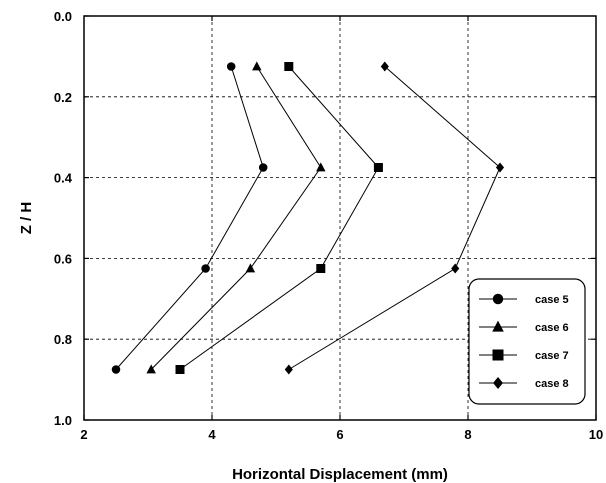  Describe the element at coordinates (63, 16) in the screenshot. I see `y-tick-label: 0.0` at that location.